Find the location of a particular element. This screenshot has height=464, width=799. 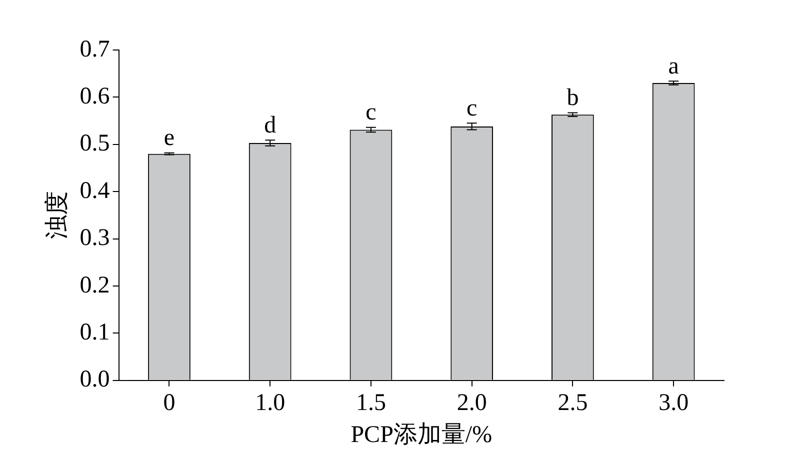

y-tick-label: 0.3 is located at coordinates (95, 238).